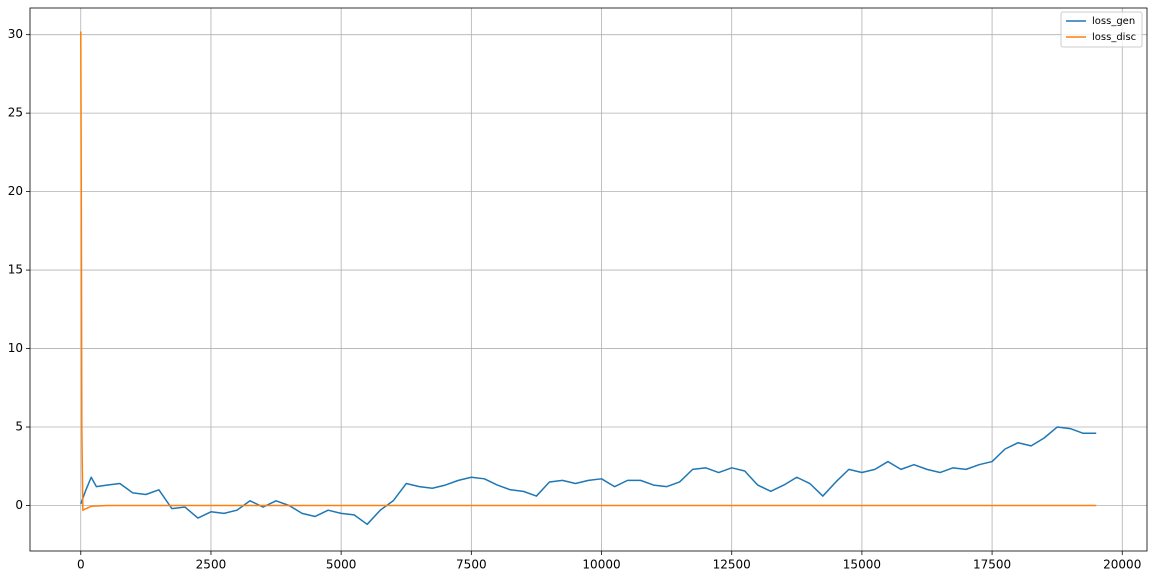 This screenshot has width=1152, height=578. What do you see at coordinates (1122, 565) in the screenshot?
I see `x-tick-label: 20000` at bounding box center [1122, 565].